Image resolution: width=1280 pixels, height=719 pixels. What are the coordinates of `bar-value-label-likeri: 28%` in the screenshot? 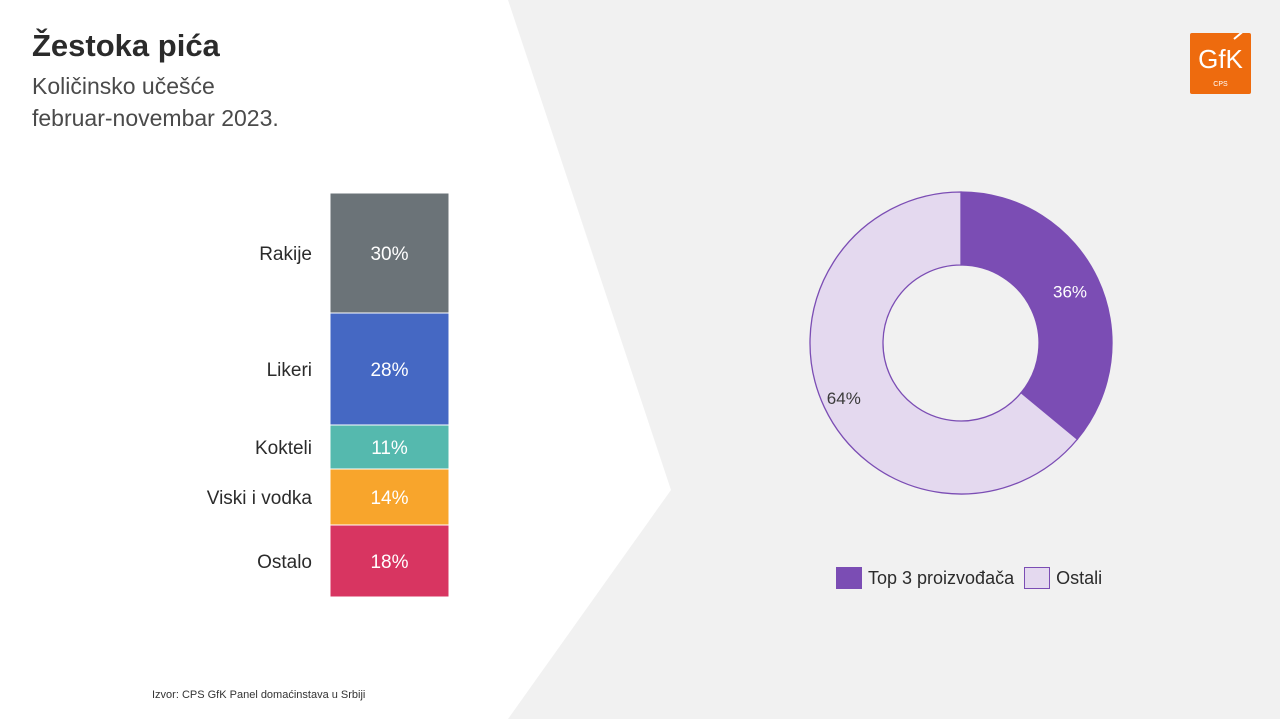 It's located at (389, 370).